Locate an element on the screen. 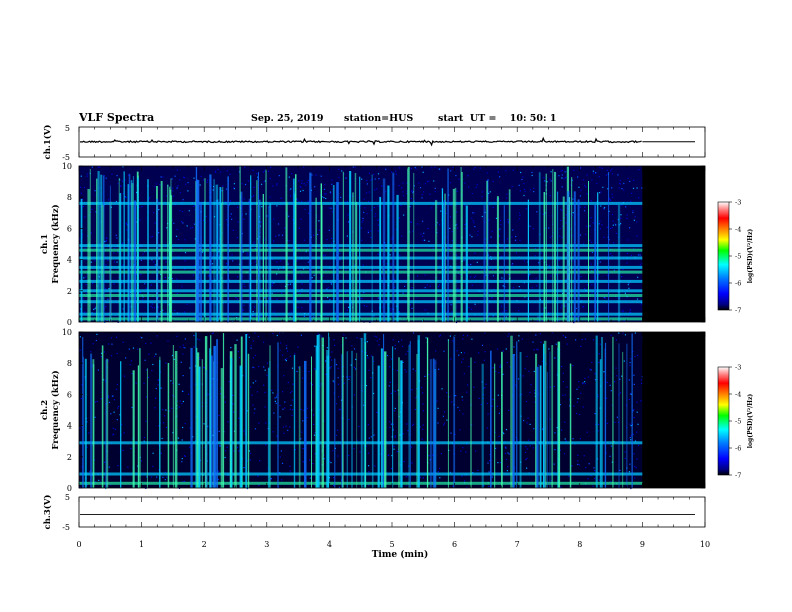  ch1-colorbar-tick-label: -5 is located at coordinates (738, 257).